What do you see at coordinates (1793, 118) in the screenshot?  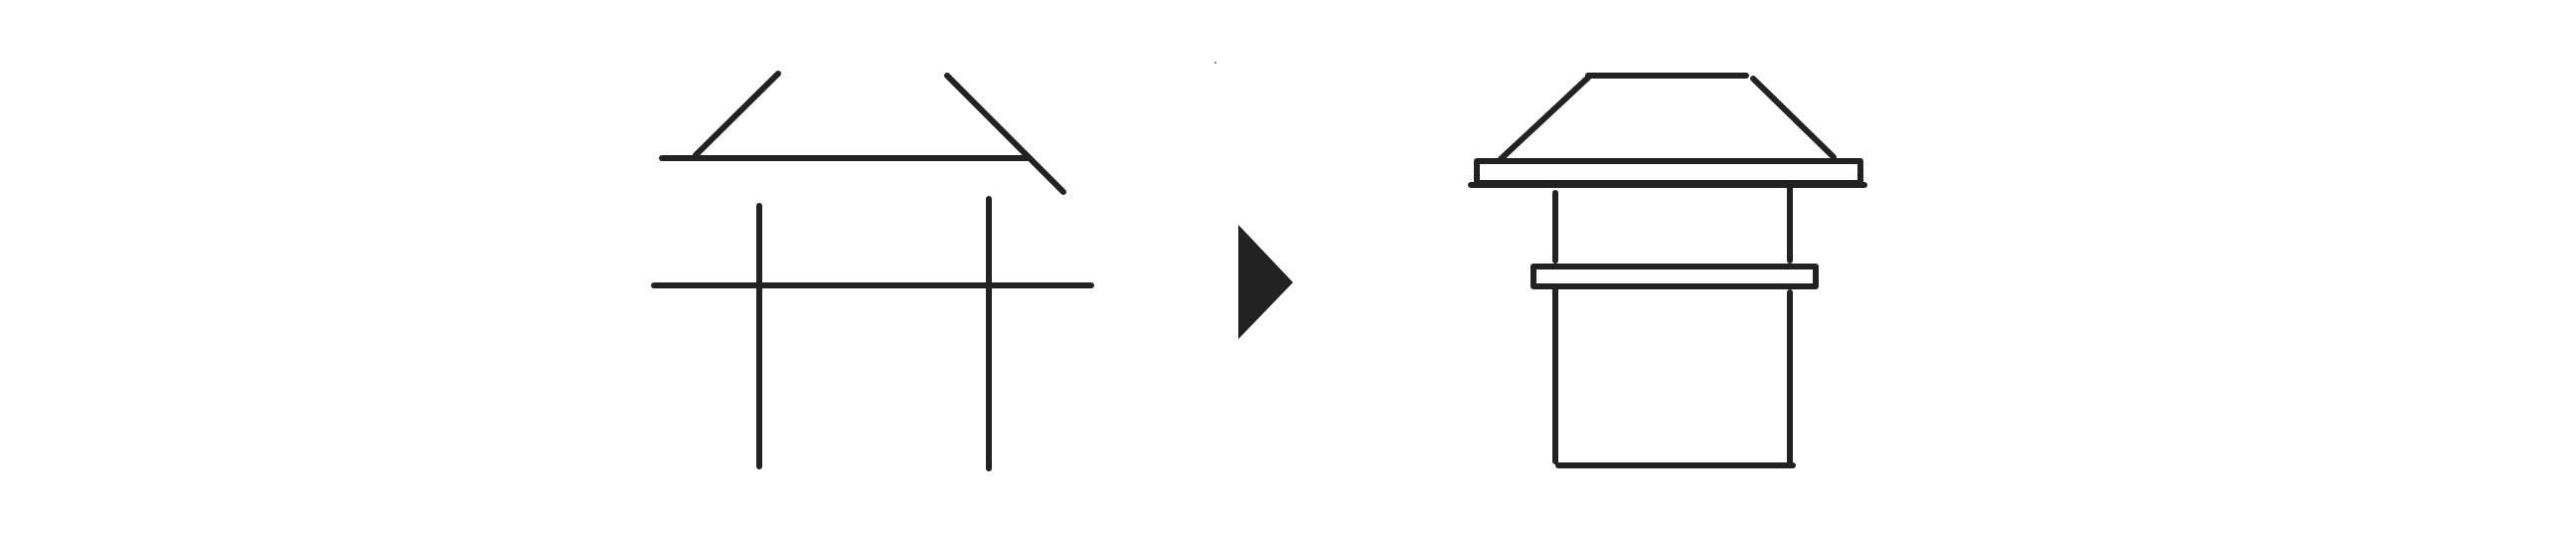 I see `roof-cap-right` at bounding box center [1793, 118].